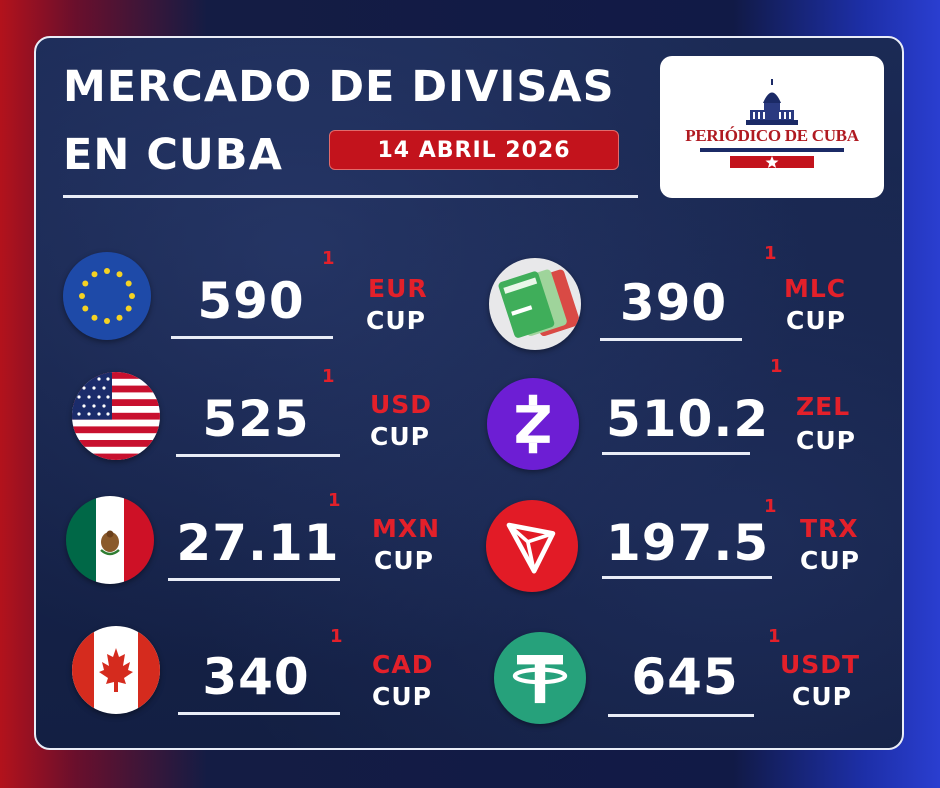 This screenshot has width=940, height=788. Describe the element at coordinates (251, 301) in the screenshot. I see `rate-value-eur: 590` at that location.